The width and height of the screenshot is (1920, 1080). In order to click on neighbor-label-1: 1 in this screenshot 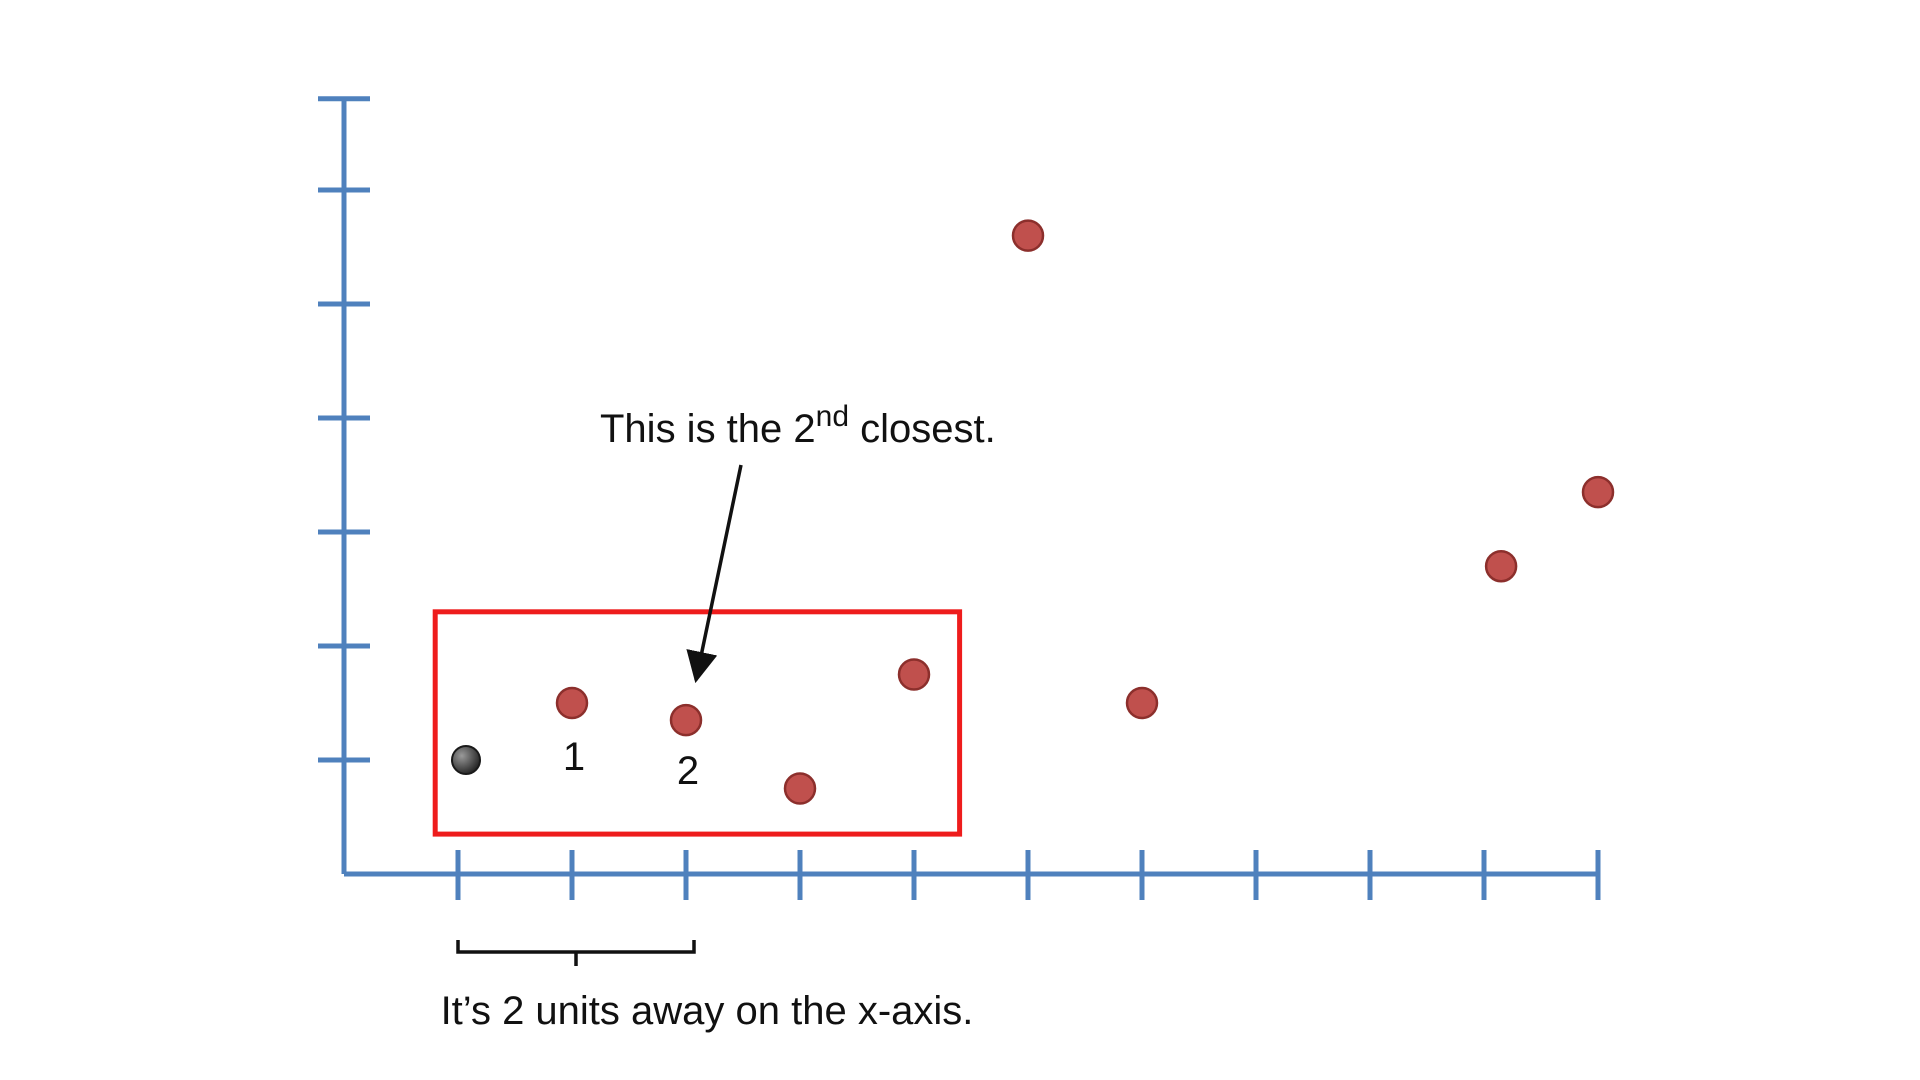, I will do `click(574, 757)`.